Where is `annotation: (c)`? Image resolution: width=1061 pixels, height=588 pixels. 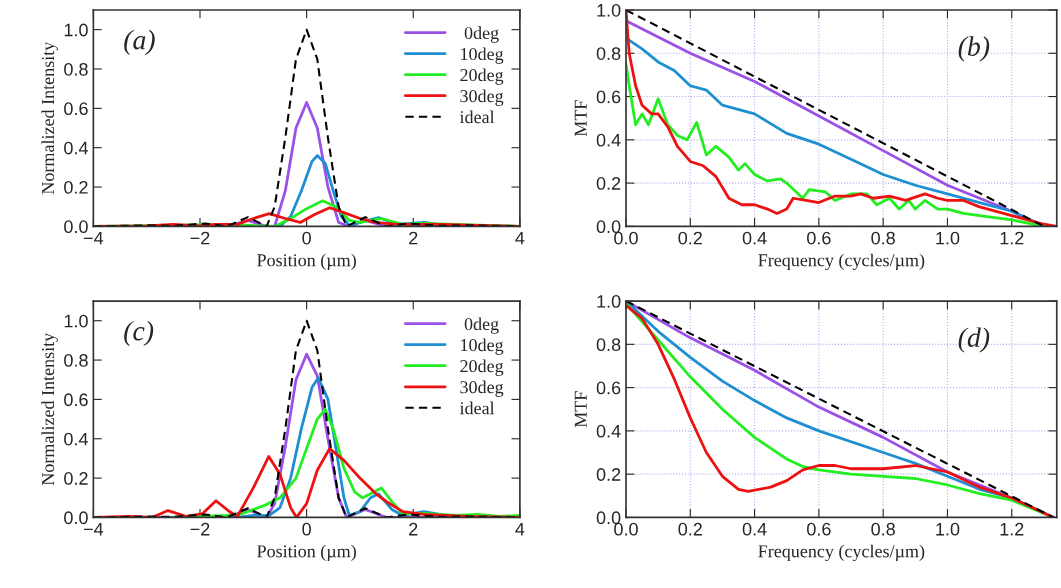 annotation: (c) is located at coordinates (139, 333).